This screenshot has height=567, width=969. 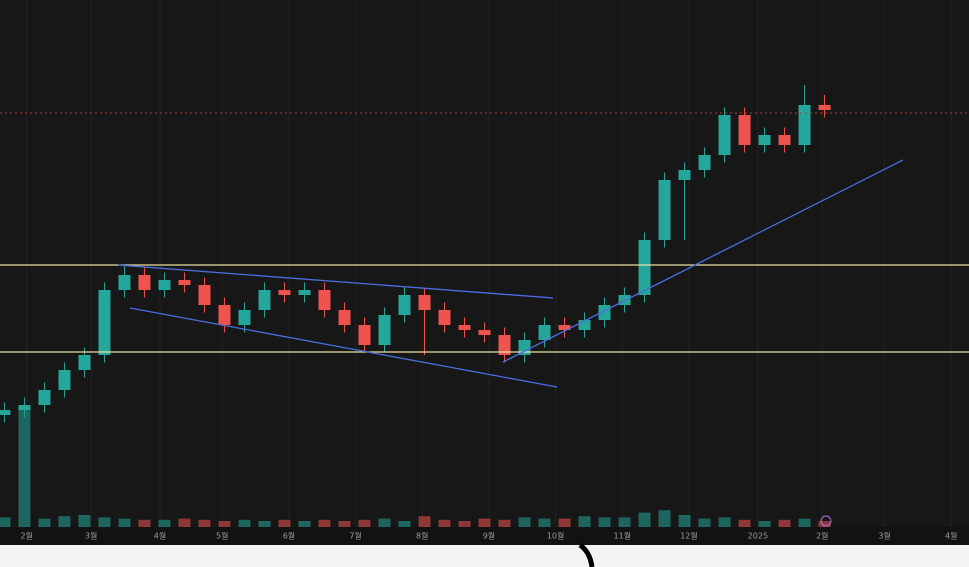 What do you see at coordinates (355, 536) in the screenshot?
I see `x-tick-label: 7월` at bounding box center [355, 536].